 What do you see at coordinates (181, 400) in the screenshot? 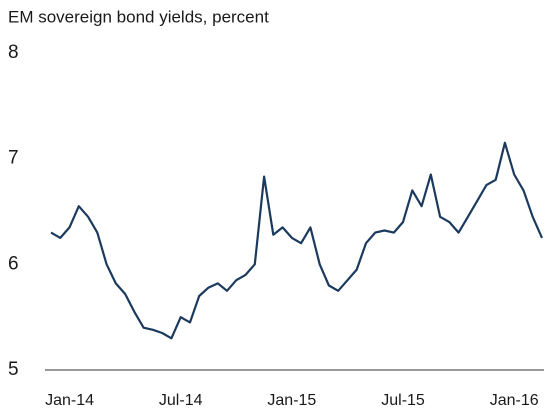
I see `x-tick-label: Jul-14` at bounding box center [181, 400].